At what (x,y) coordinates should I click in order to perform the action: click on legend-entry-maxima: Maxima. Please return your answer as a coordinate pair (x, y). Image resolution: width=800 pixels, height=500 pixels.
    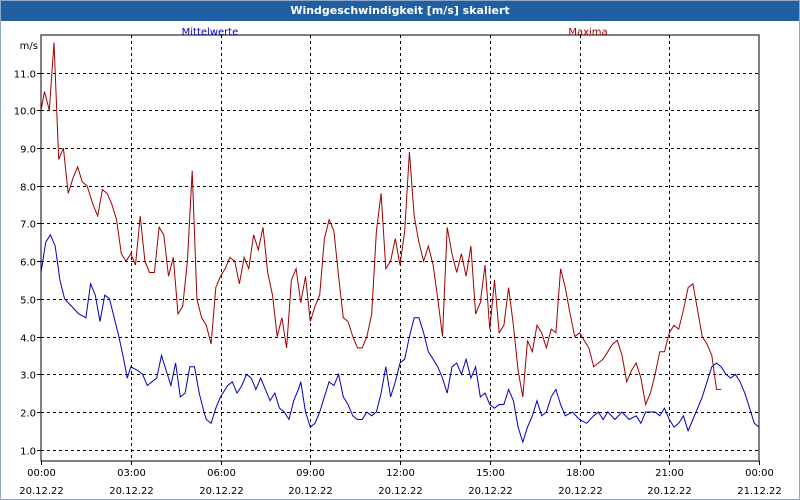
    Looking at the image, I should click on (587, 32).